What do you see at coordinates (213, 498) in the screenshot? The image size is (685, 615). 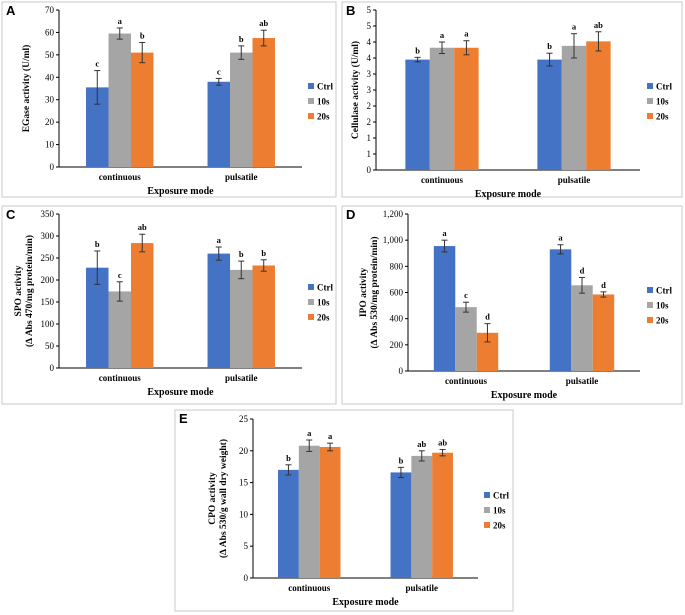 I see `y-axis-title: CPO activity` at bounding box center [213, 498].